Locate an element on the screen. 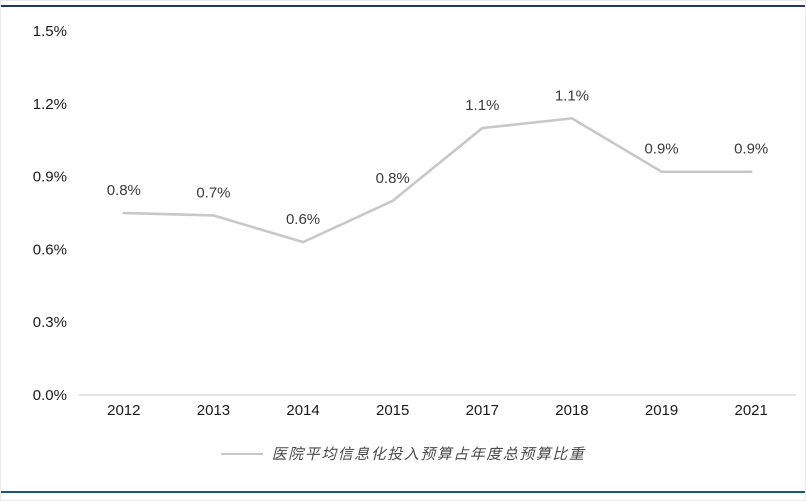  bottom-rule is located at coordinates (403, 492).